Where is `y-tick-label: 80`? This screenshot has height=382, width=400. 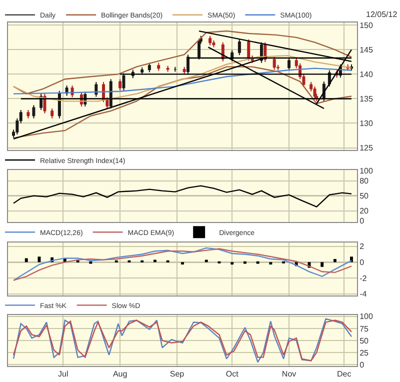 y-tick-label: 80 is located at coordinates (365, 181).